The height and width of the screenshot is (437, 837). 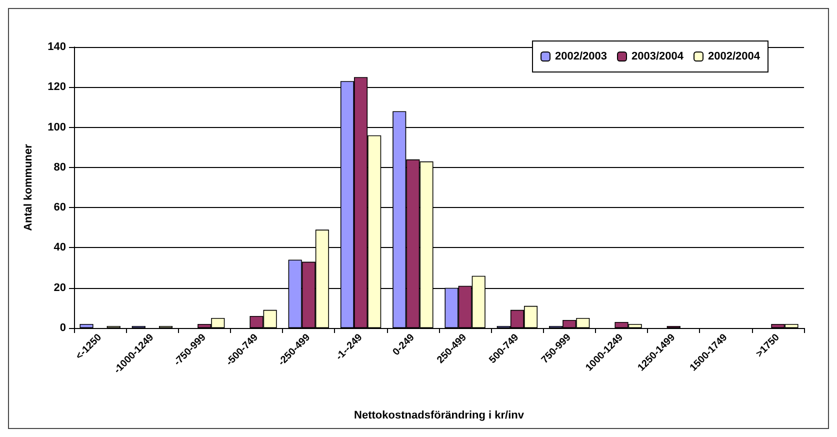 I want to click on y-tick-label: 120, so click(x=57, y=87).